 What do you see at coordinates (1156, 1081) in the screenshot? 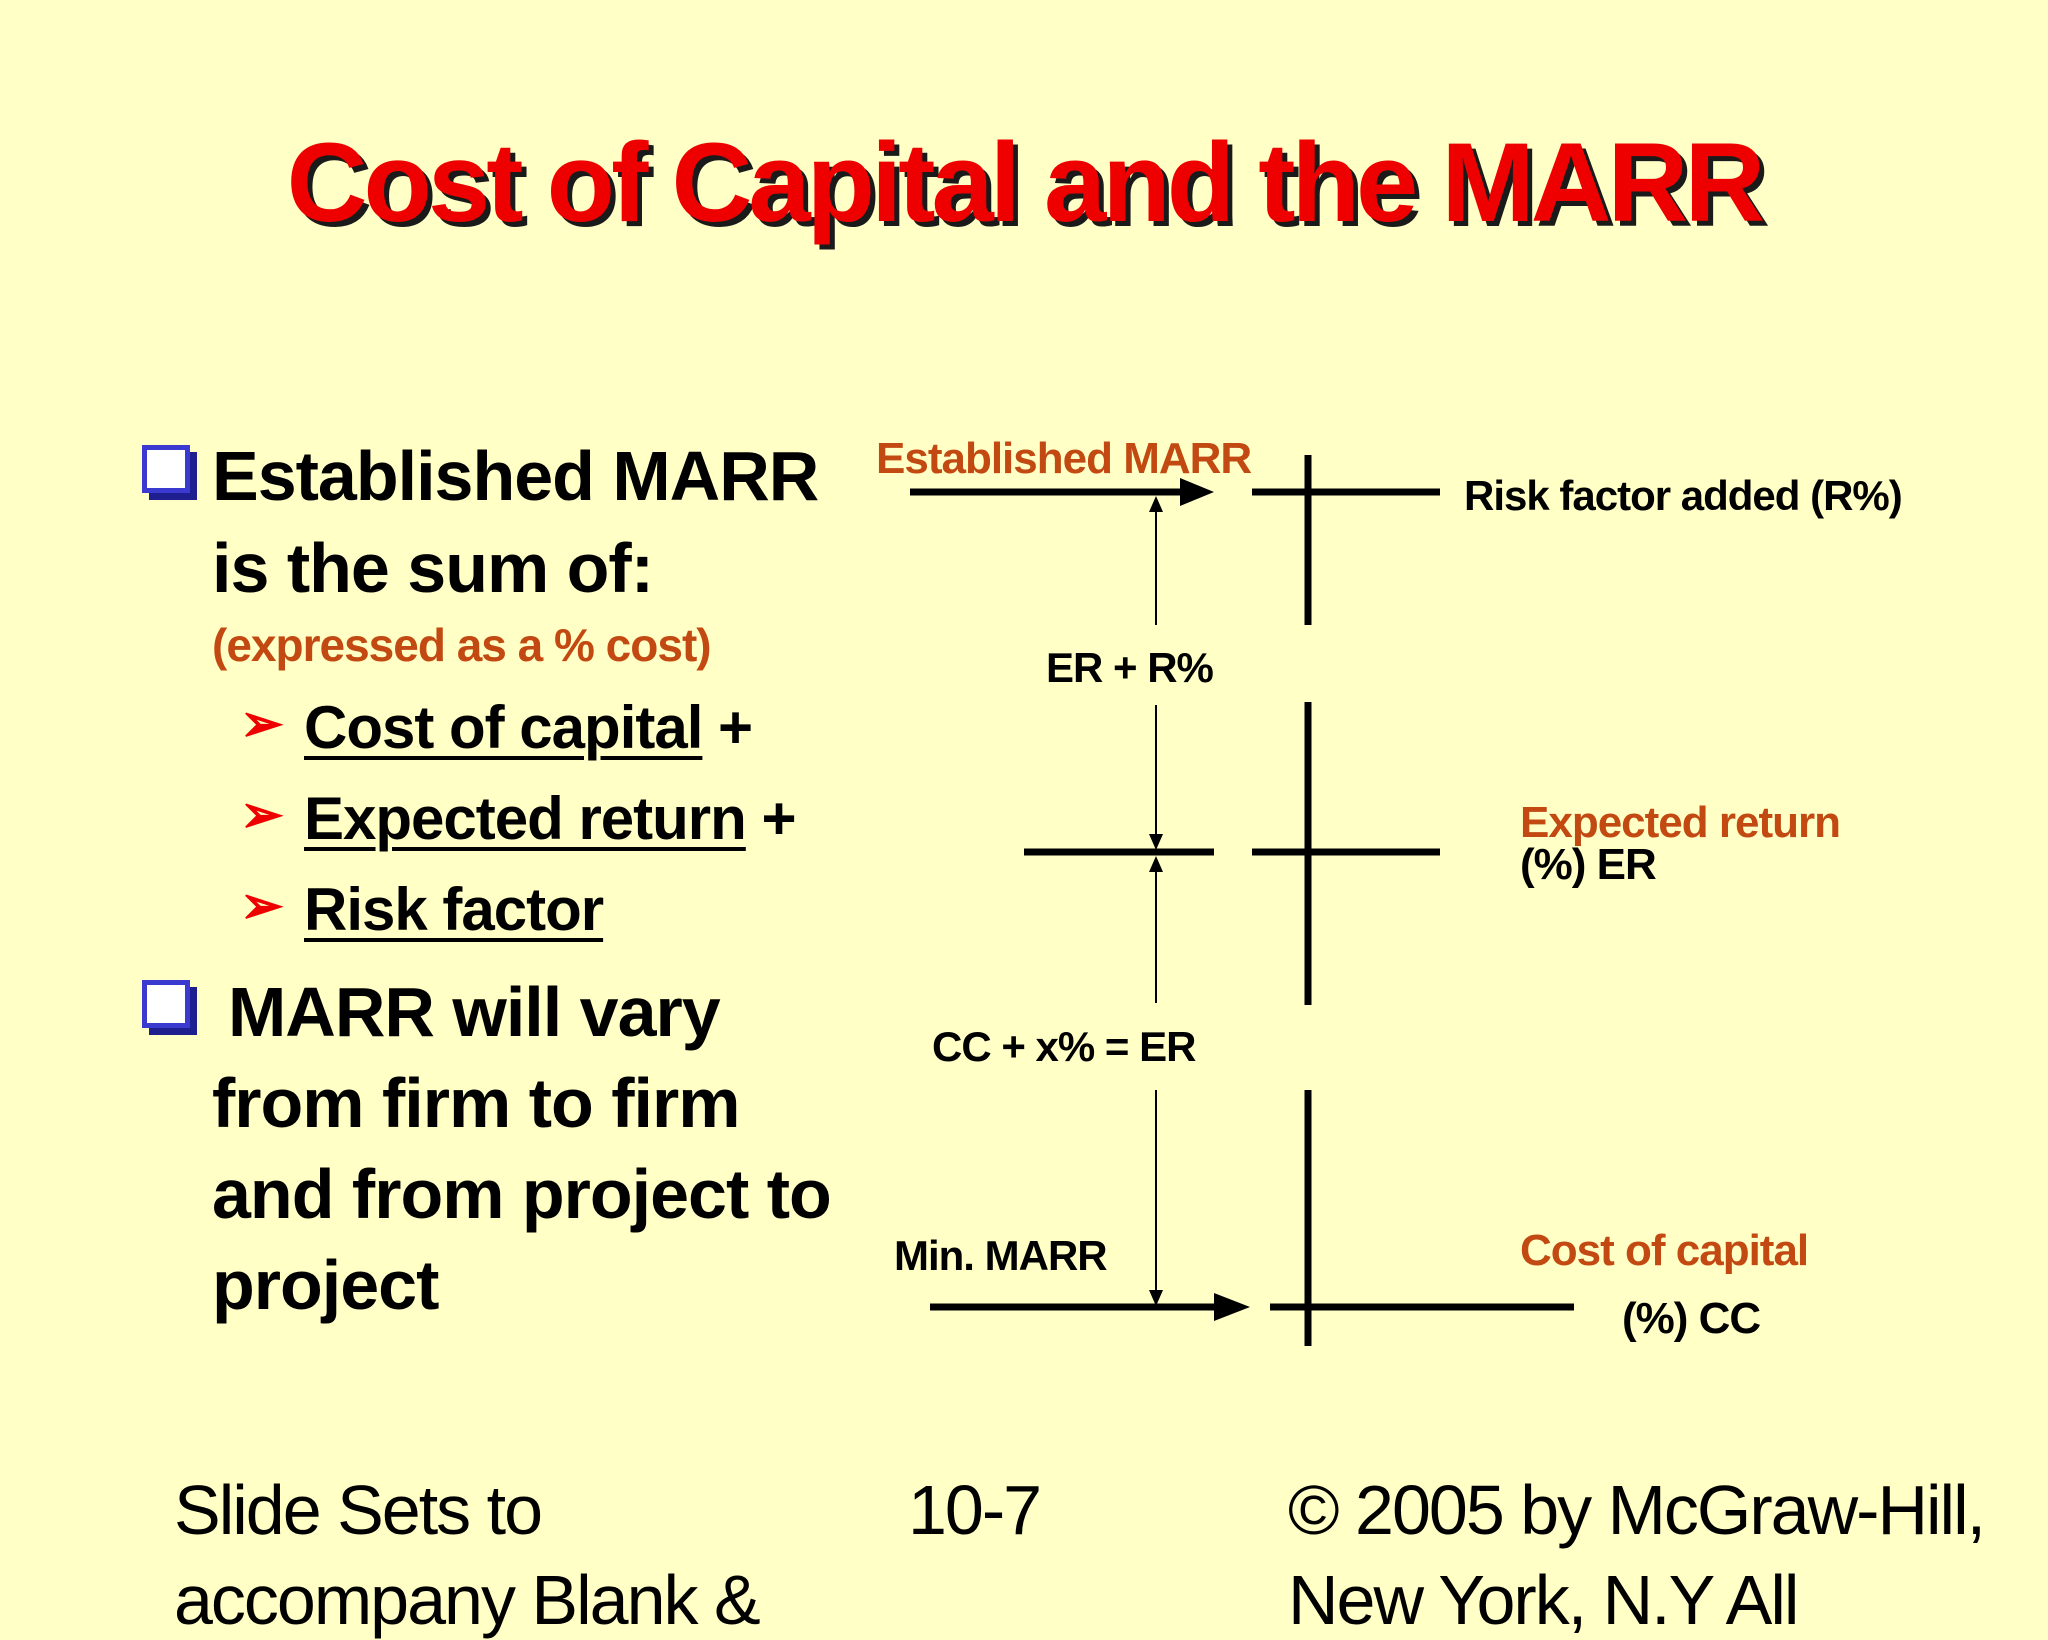
I see `cc-x-dimension` at bounding box center [1156, 1081].